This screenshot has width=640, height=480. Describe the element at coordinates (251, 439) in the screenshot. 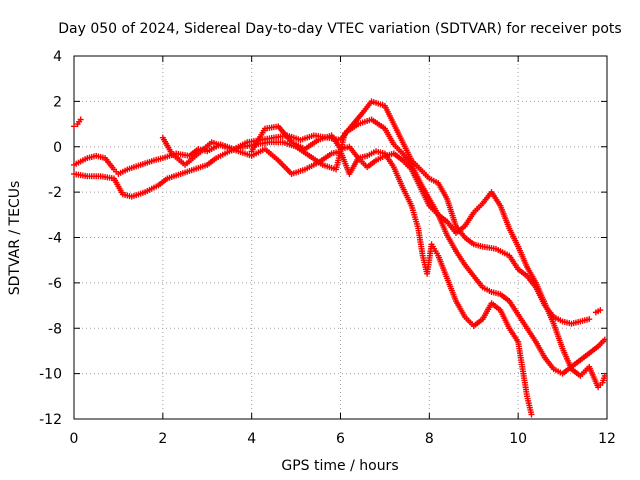

I see `x-tick-label: 4` at that location.